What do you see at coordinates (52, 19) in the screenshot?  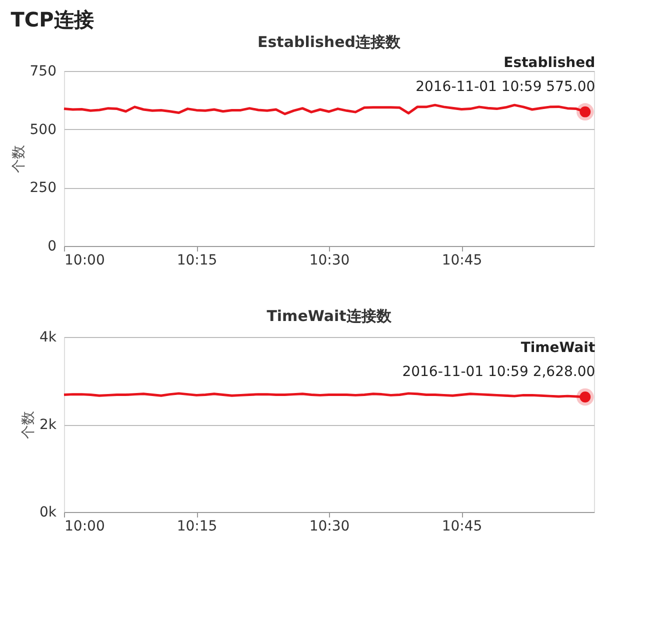 I see `text: TCP连接` at bounding box center [52, 19].